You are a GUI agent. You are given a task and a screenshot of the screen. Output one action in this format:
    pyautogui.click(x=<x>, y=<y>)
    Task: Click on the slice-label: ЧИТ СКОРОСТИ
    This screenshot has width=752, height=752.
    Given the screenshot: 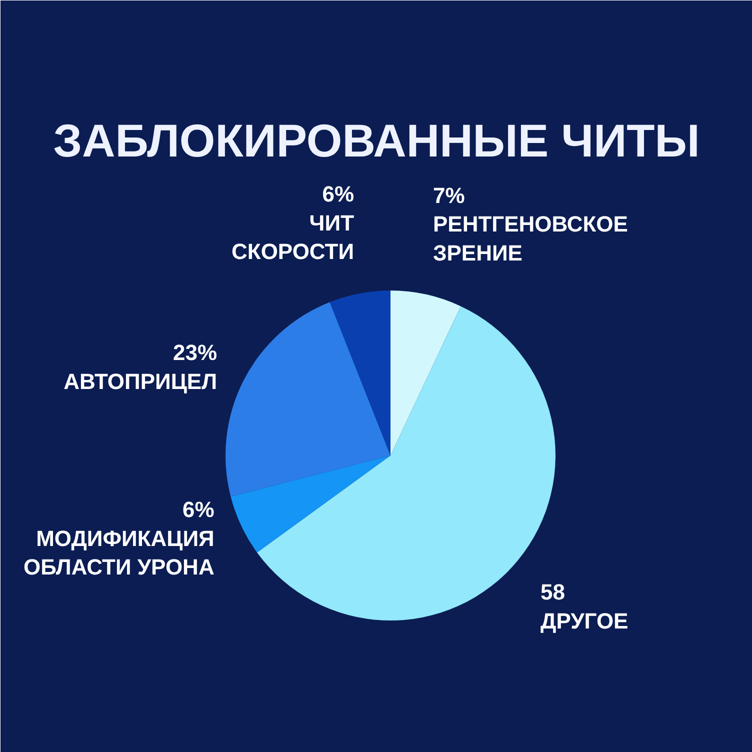 What is the action you would take?
    pyautogui.click(x=293, y=237)
    